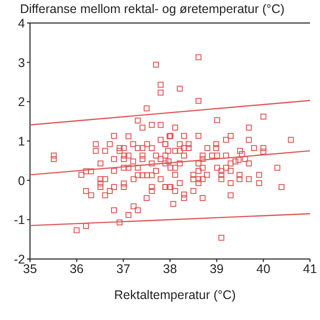  What do you see at coordinates (20, 220) in the screenshot?
I see `y-tick-label: -1` at bounding box center [20, 220].